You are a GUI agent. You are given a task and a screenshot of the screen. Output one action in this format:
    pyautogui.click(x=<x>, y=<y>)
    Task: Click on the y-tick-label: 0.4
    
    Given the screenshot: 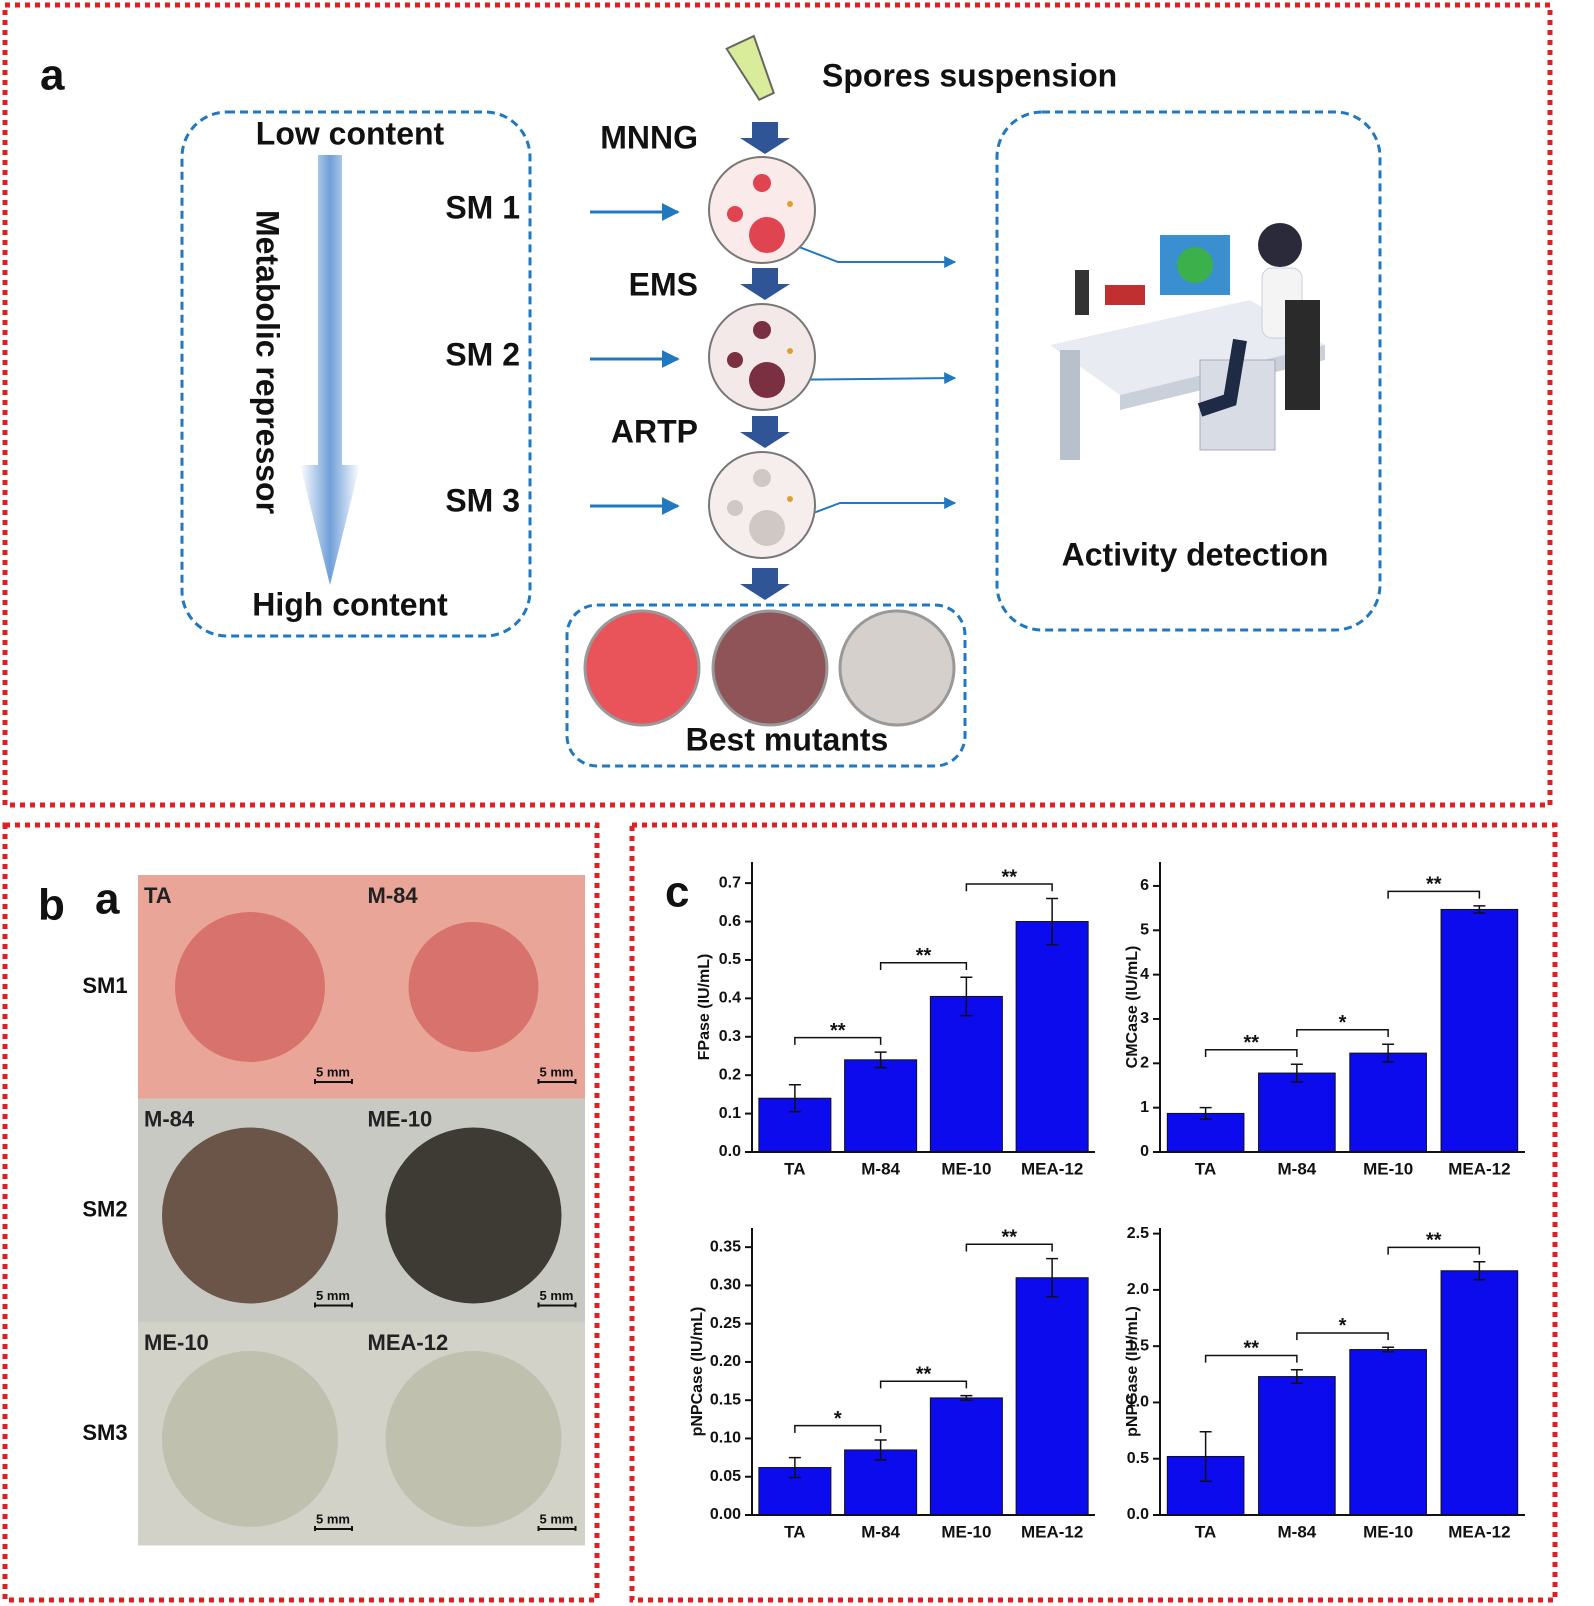 What is the action you would take?
    pyautogui.click(x=730, y=998)
    